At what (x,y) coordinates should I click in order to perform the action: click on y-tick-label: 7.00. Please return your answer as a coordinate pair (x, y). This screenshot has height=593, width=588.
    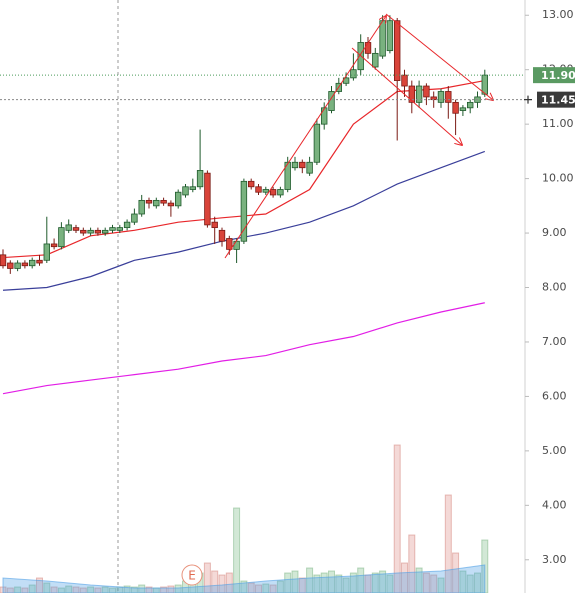
    Looking at the image, I should click on (554, 341).